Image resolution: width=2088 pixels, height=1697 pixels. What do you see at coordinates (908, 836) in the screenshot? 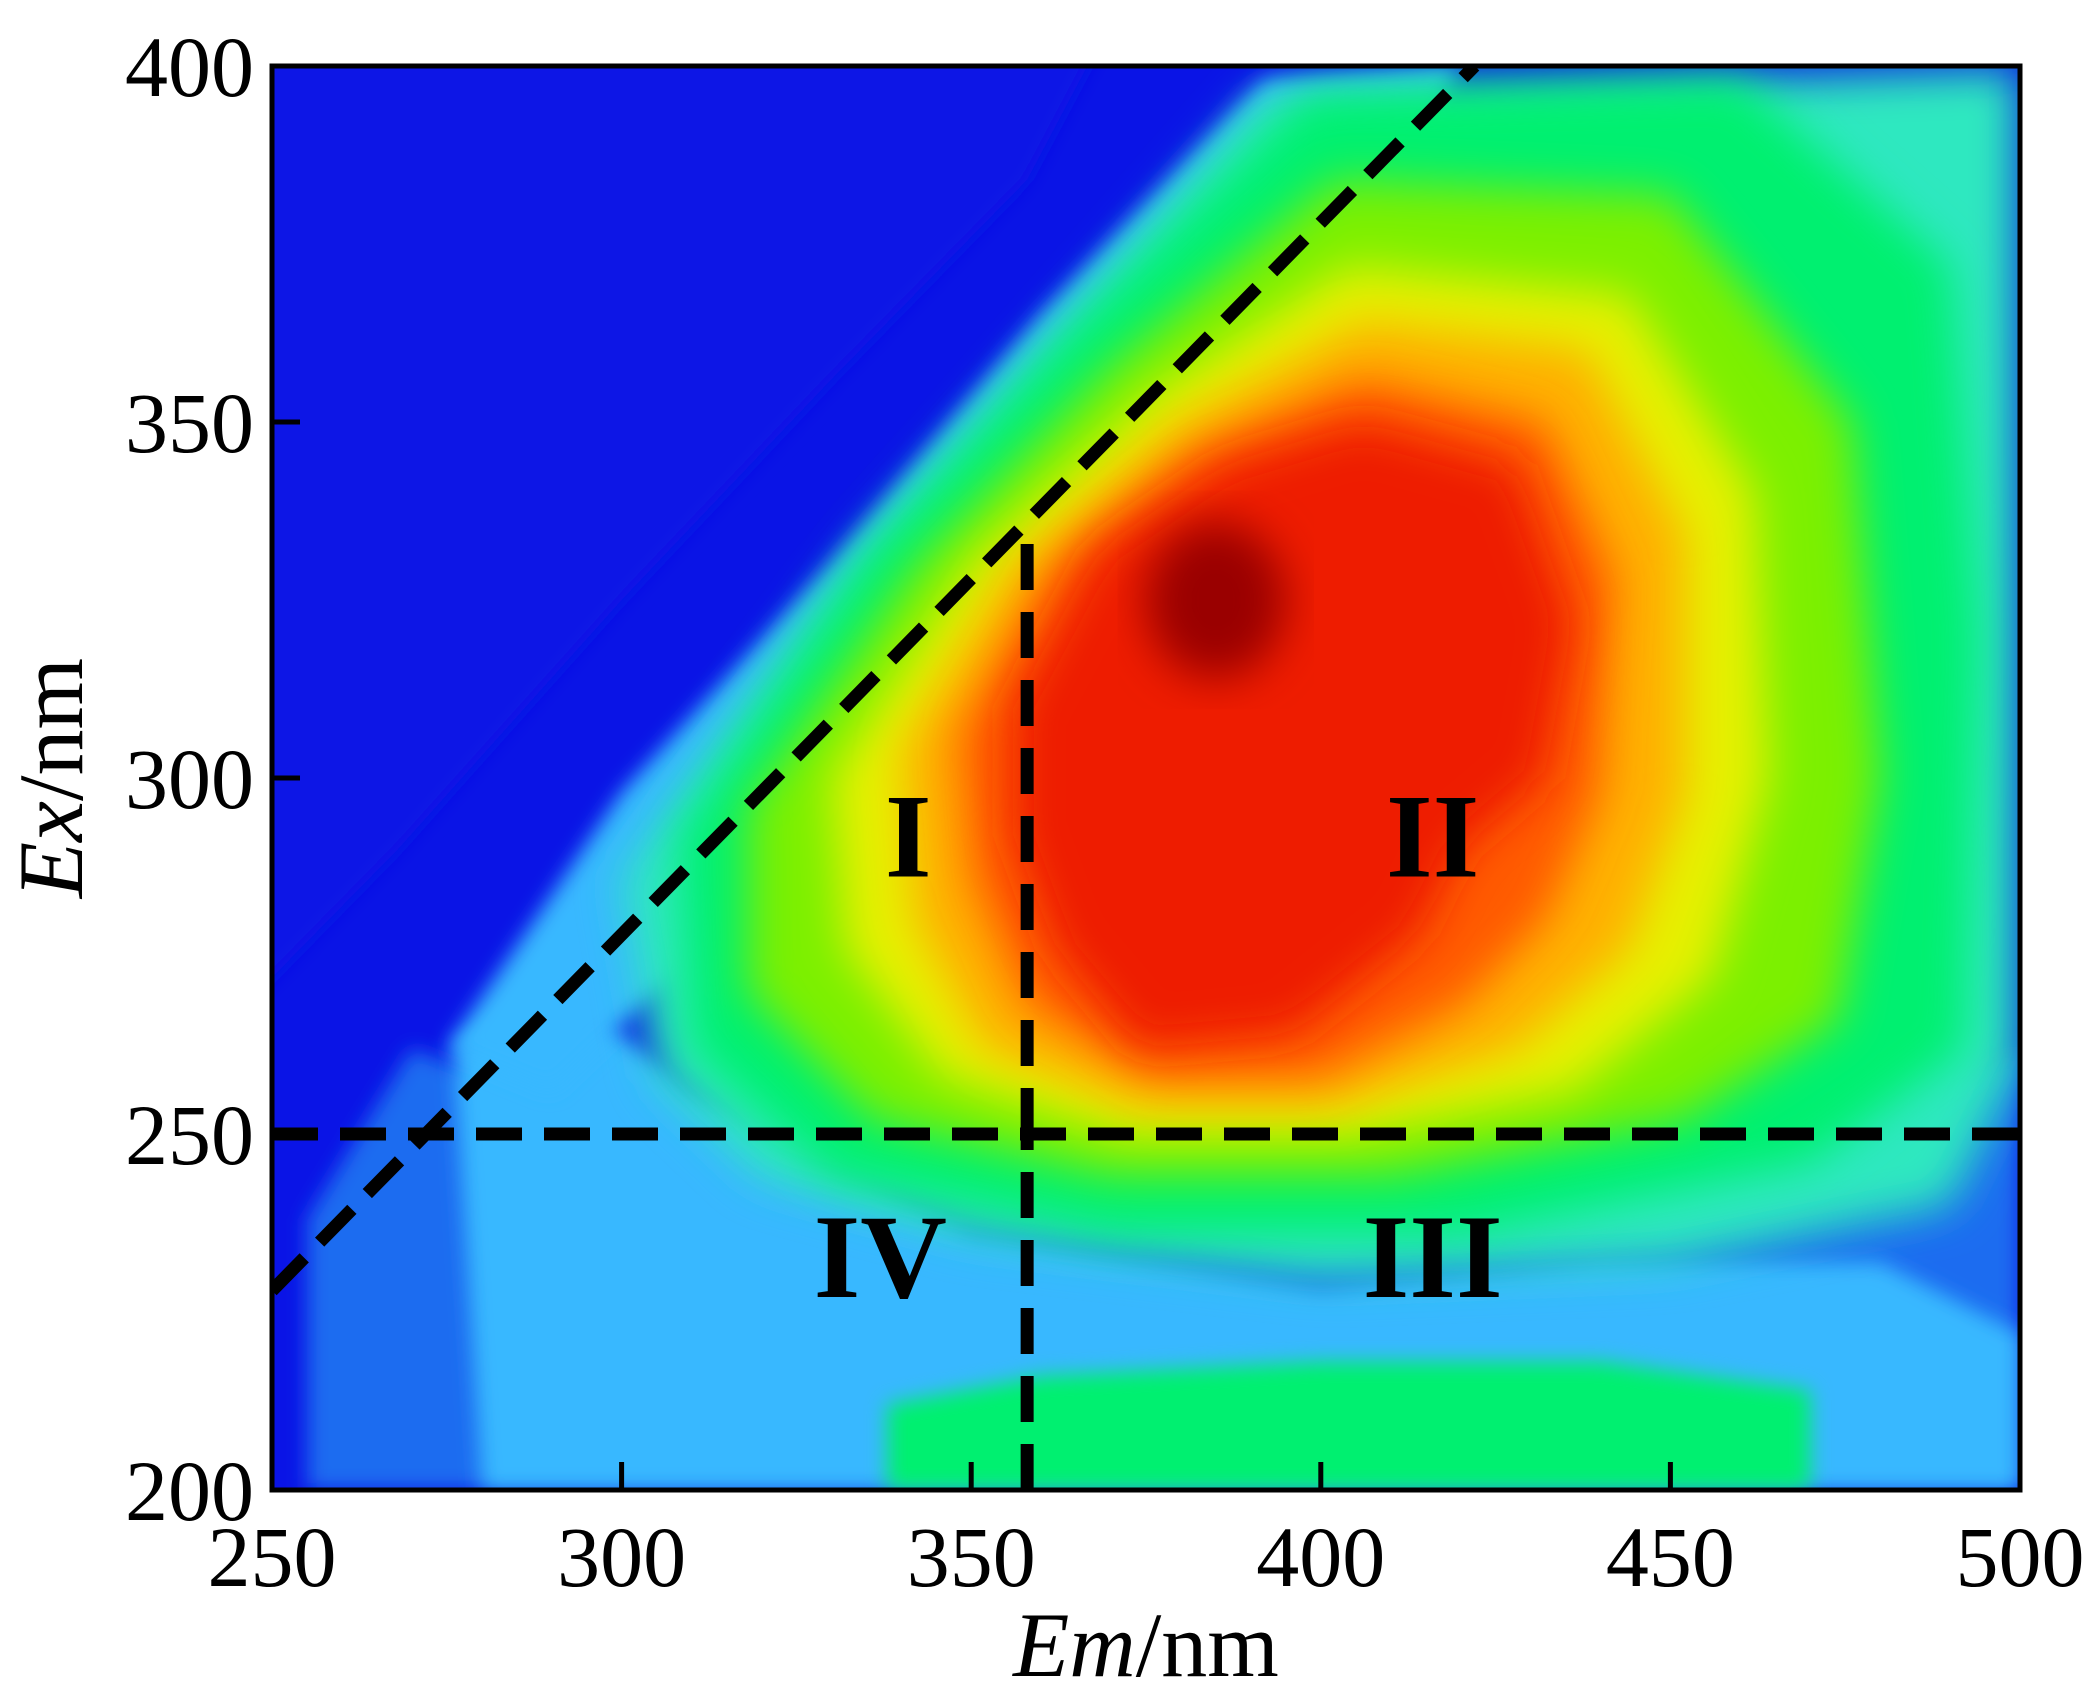
I see `region-label-1: I` at bounding box center [908, 836].